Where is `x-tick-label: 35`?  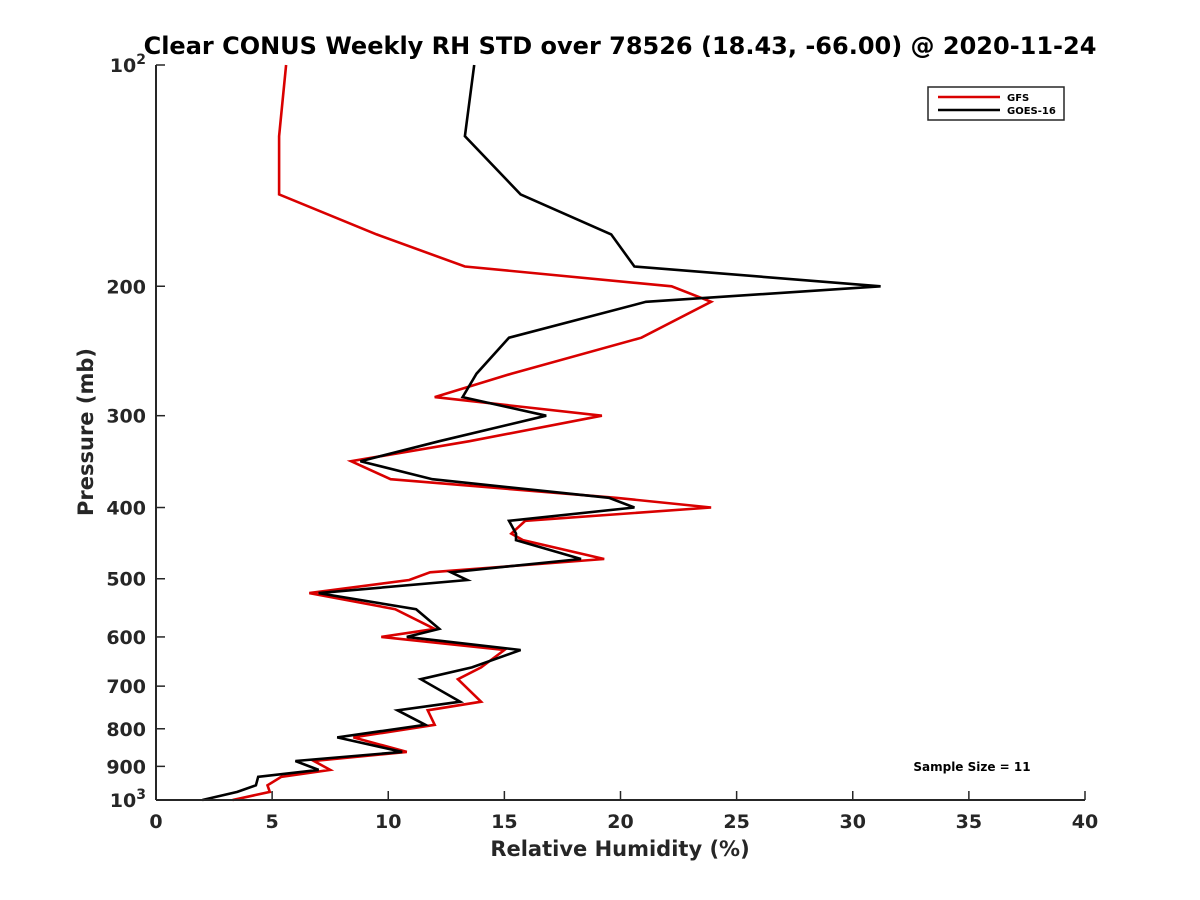 x-tick-label: 35 is located at coordinates (969, 822).